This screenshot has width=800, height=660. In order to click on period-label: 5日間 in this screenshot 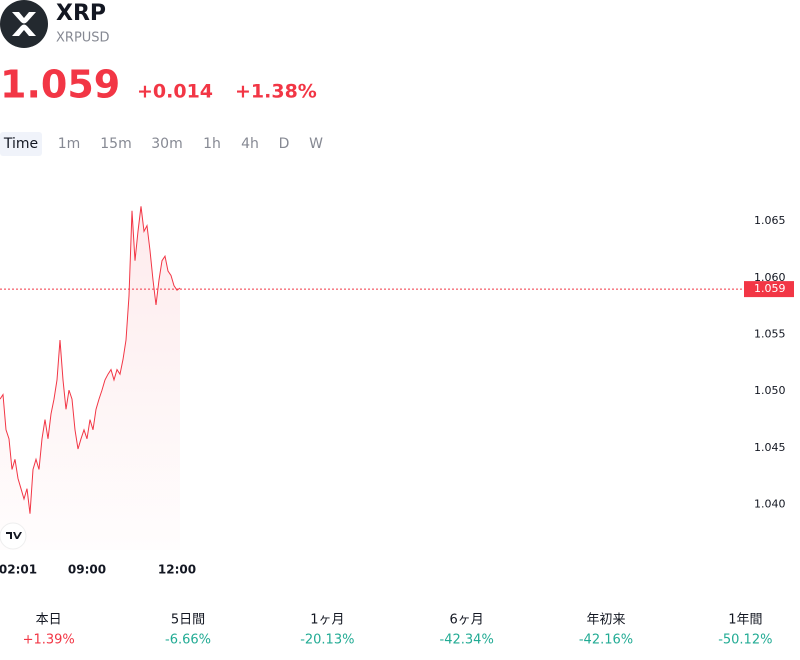, I will do `click(188, 620)`.